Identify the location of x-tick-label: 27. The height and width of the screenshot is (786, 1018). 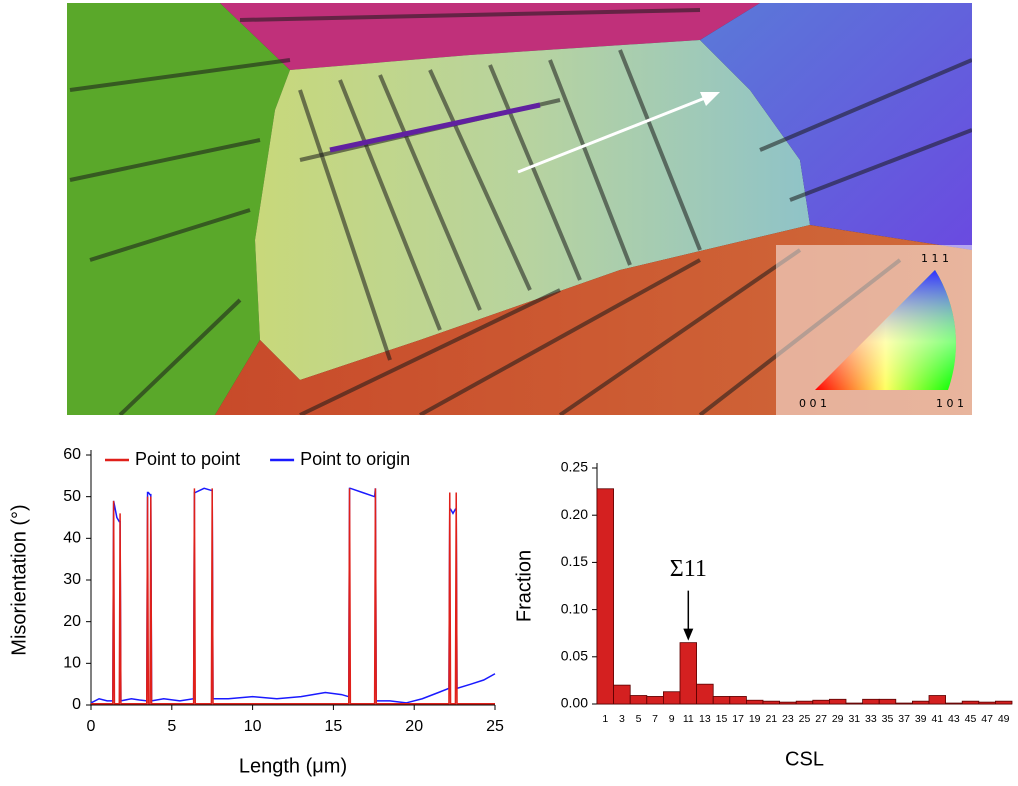
(821, 719).